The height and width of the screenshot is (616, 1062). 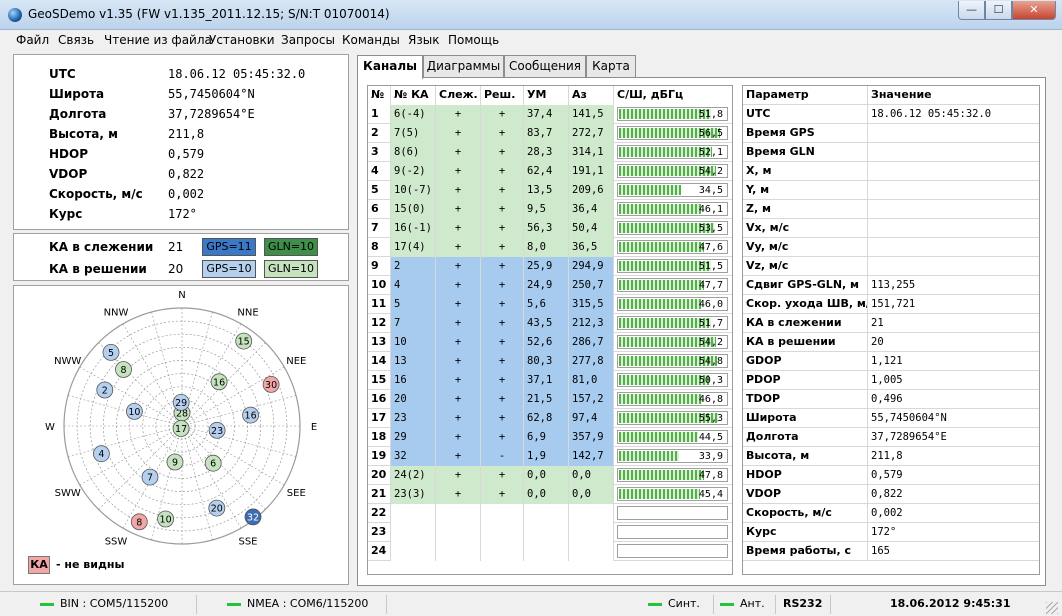 What do you see at coordinates (413, 304) in the screenshot?
I see `channel-cell-ka: 5` at bounding box center [413, 304].